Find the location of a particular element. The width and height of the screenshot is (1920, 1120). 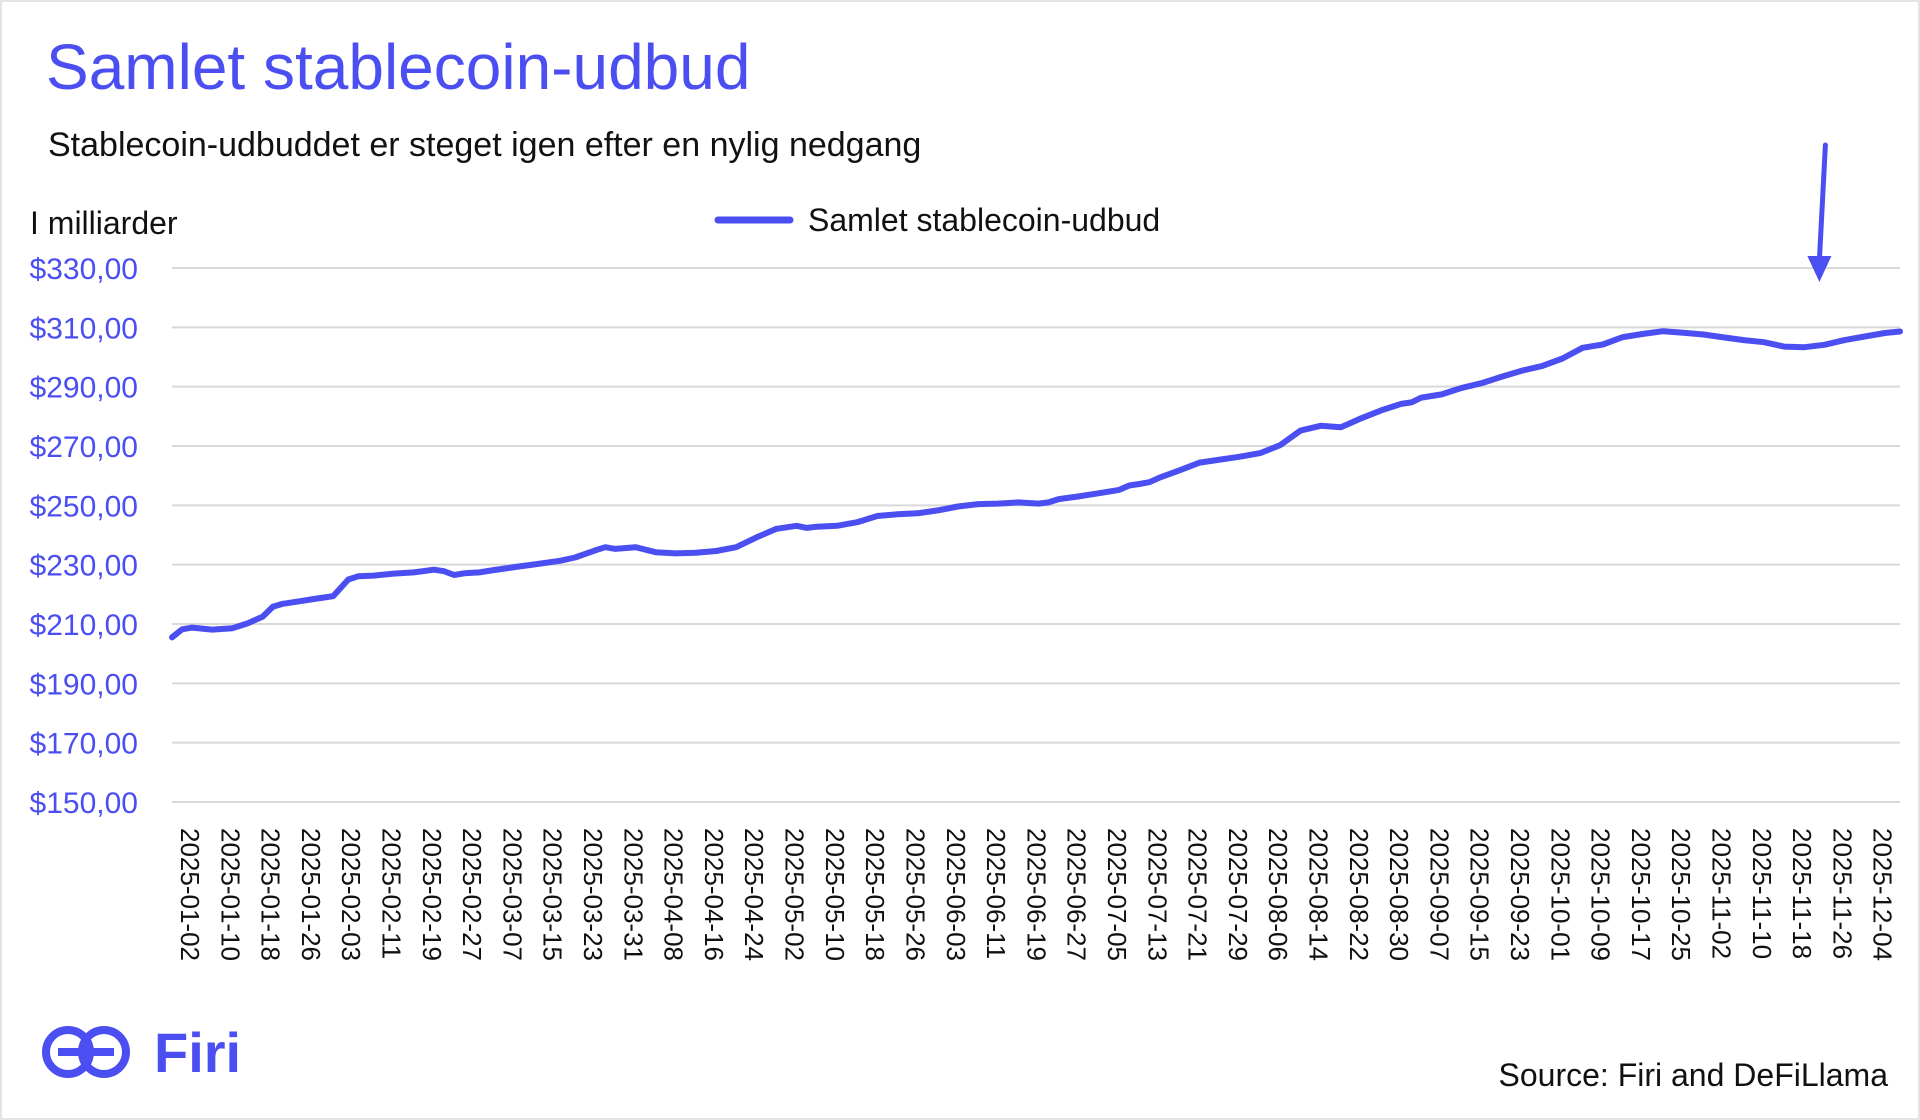

x-tick-label: 2025-09-07 is located at coordinates (1439, 894).